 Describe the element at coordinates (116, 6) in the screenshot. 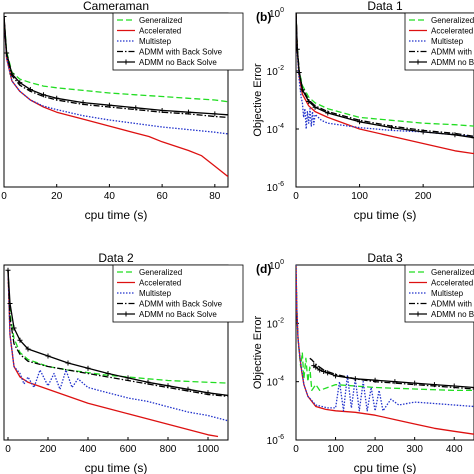

I see `chart-title: Cameraman` at that location.